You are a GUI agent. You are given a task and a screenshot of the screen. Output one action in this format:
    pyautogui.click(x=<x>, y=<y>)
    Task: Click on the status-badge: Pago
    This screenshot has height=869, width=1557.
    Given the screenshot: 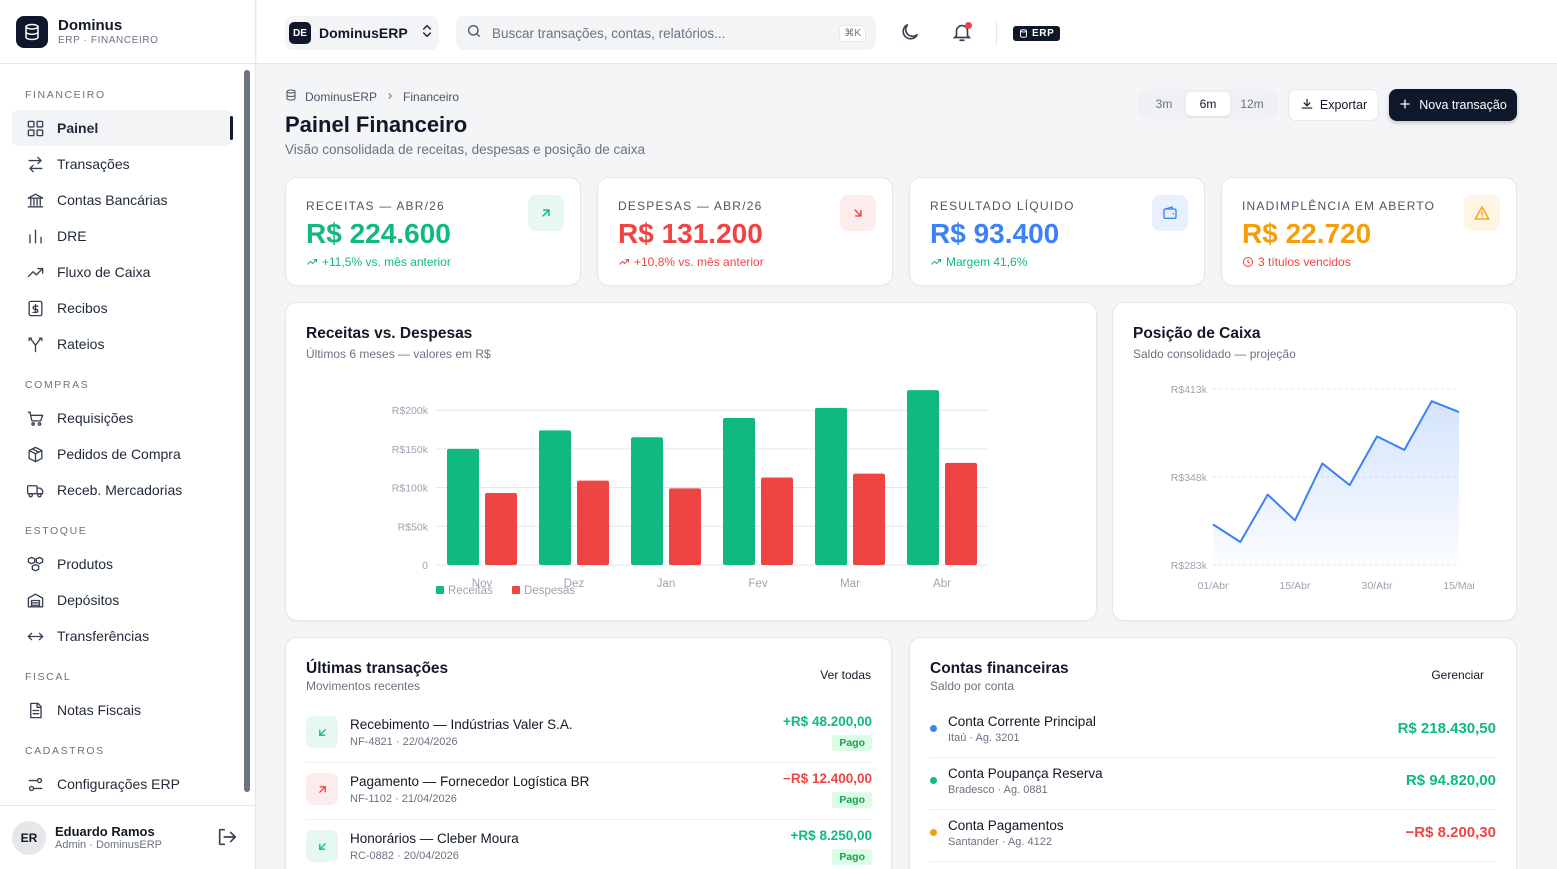 What is the action you would take?
    pyautogui.click(x=852, y=743)
    